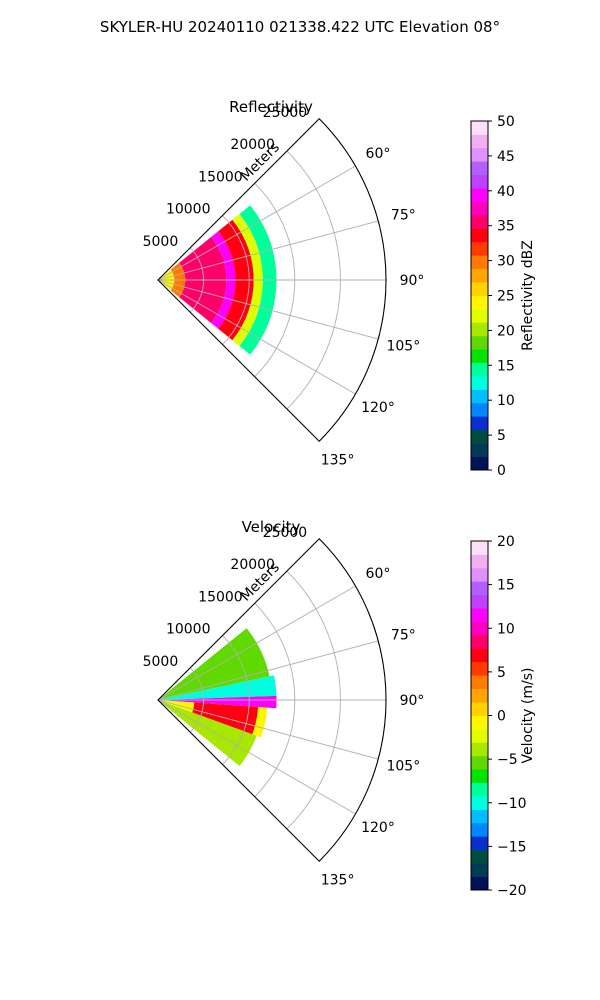 The image size is (600, 1000). I want to click on colorbar-tick-label: 50, so click(506, 122).